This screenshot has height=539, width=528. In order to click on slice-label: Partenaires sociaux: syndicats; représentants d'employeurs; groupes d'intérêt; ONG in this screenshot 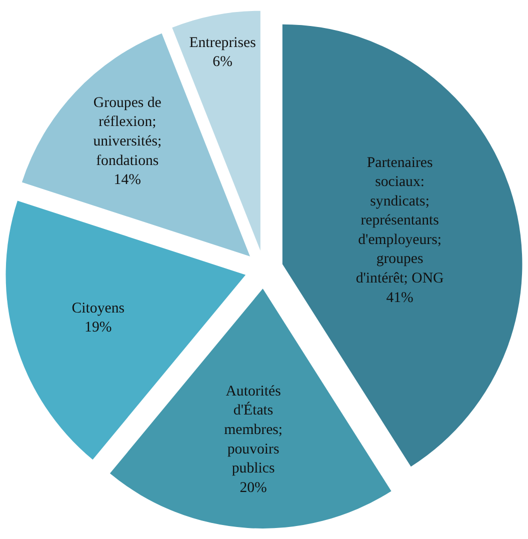, I will do `click(400, 220)`.